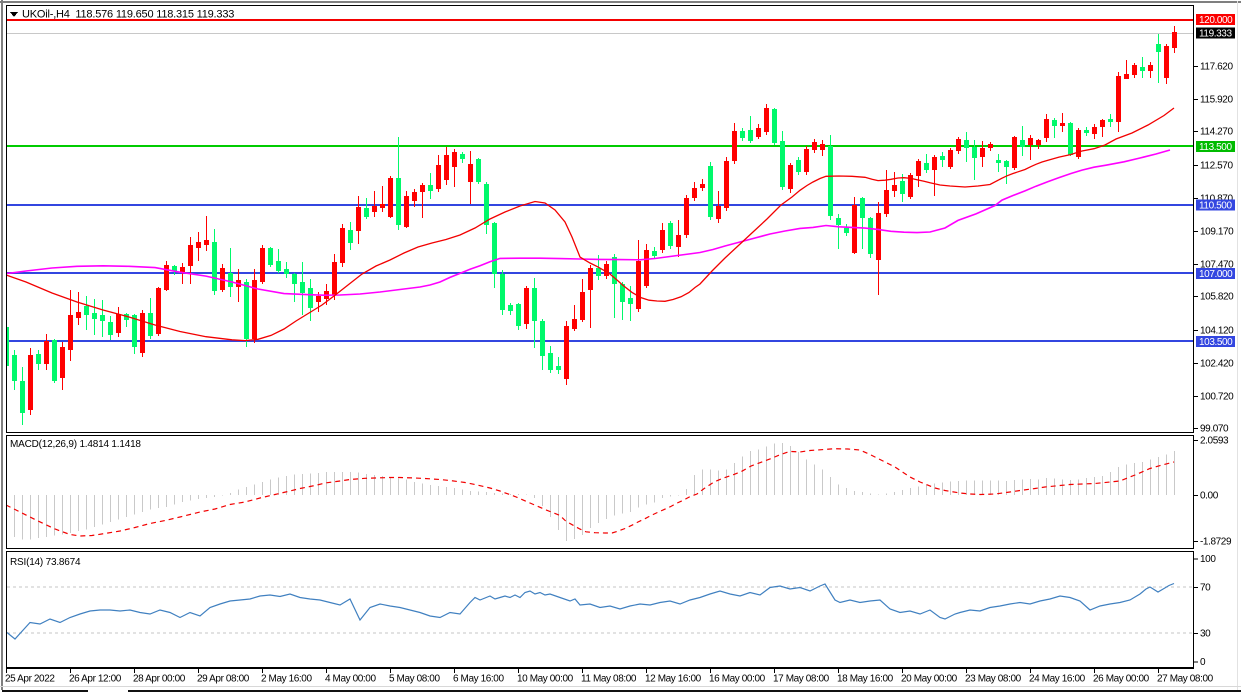  I want to click on svg-text: 115.920, so click(1216, 100).